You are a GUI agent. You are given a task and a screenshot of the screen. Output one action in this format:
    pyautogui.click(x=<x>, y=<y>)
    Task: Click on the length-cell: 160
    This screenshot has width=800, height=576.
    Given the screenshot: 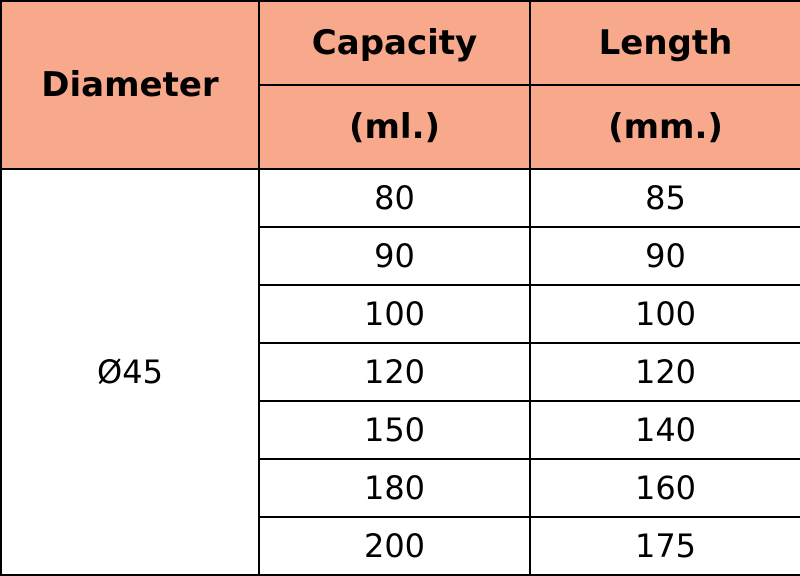 What is the action you would take?
    pyautogui.click(x=664, y=488)
    